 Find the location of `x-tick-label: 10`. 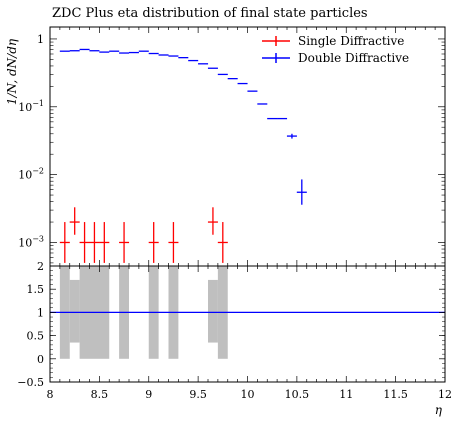

x-tick-label: 10 is located at coordinates (248, 394).